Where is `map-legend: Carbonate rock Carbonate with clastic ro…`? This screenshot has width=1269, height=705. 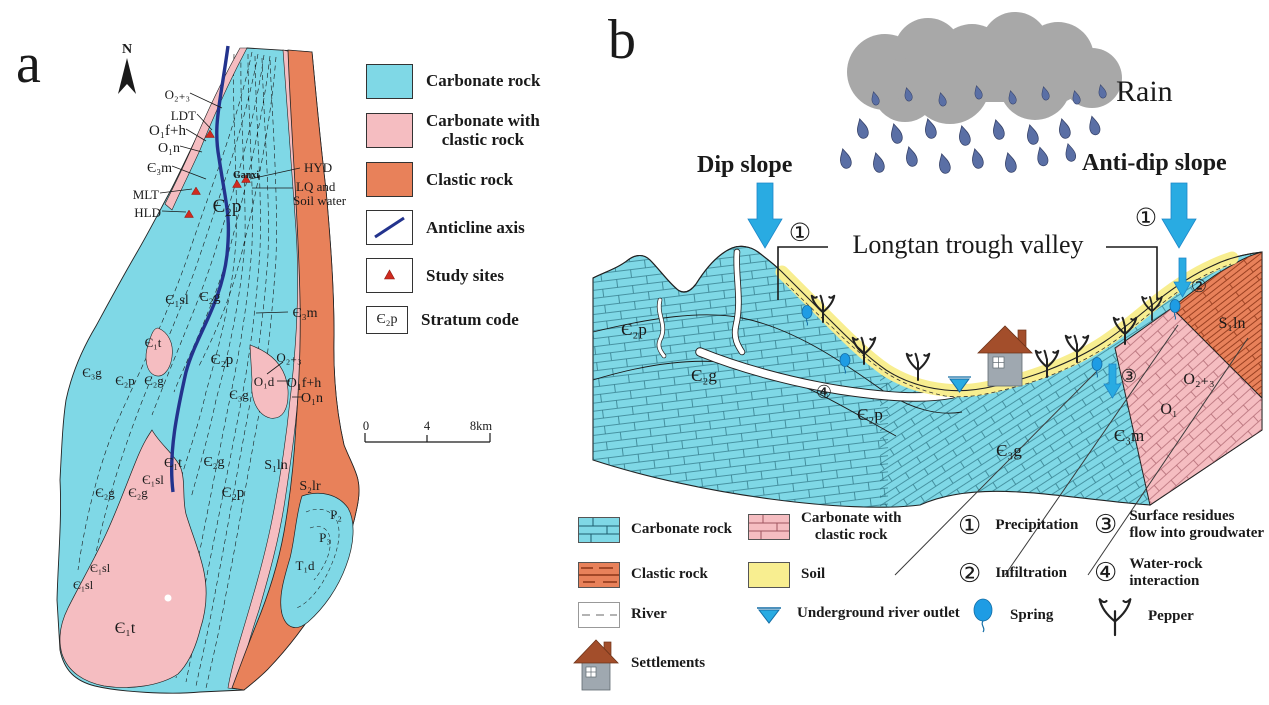
map-legend: Carbonate rock Carbonate with clastic ro… is located at coordinates (461, 205).